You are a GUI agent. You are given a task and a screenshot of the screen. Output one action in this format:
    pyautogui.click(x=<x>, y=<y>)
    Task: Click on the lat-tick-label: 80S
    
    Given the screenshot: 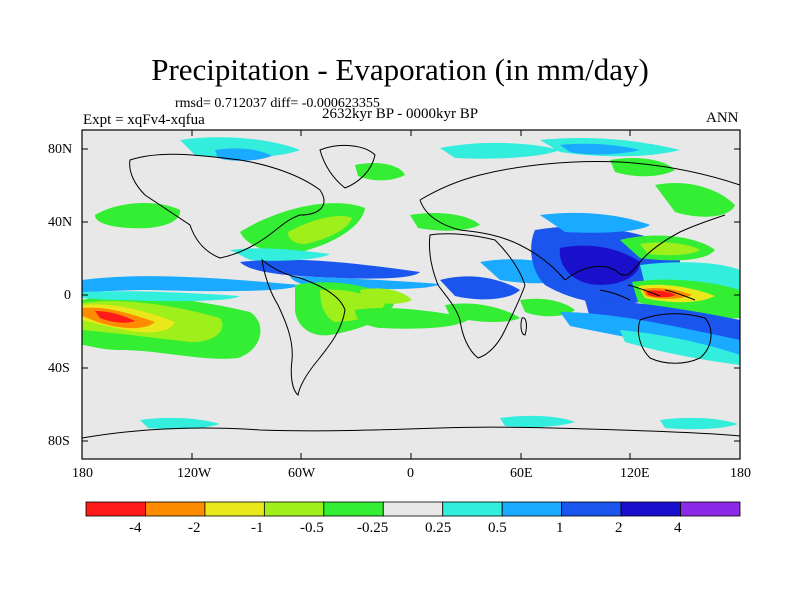 What is the action you would take?
    pyautogui.click(x=59, y=441)
    